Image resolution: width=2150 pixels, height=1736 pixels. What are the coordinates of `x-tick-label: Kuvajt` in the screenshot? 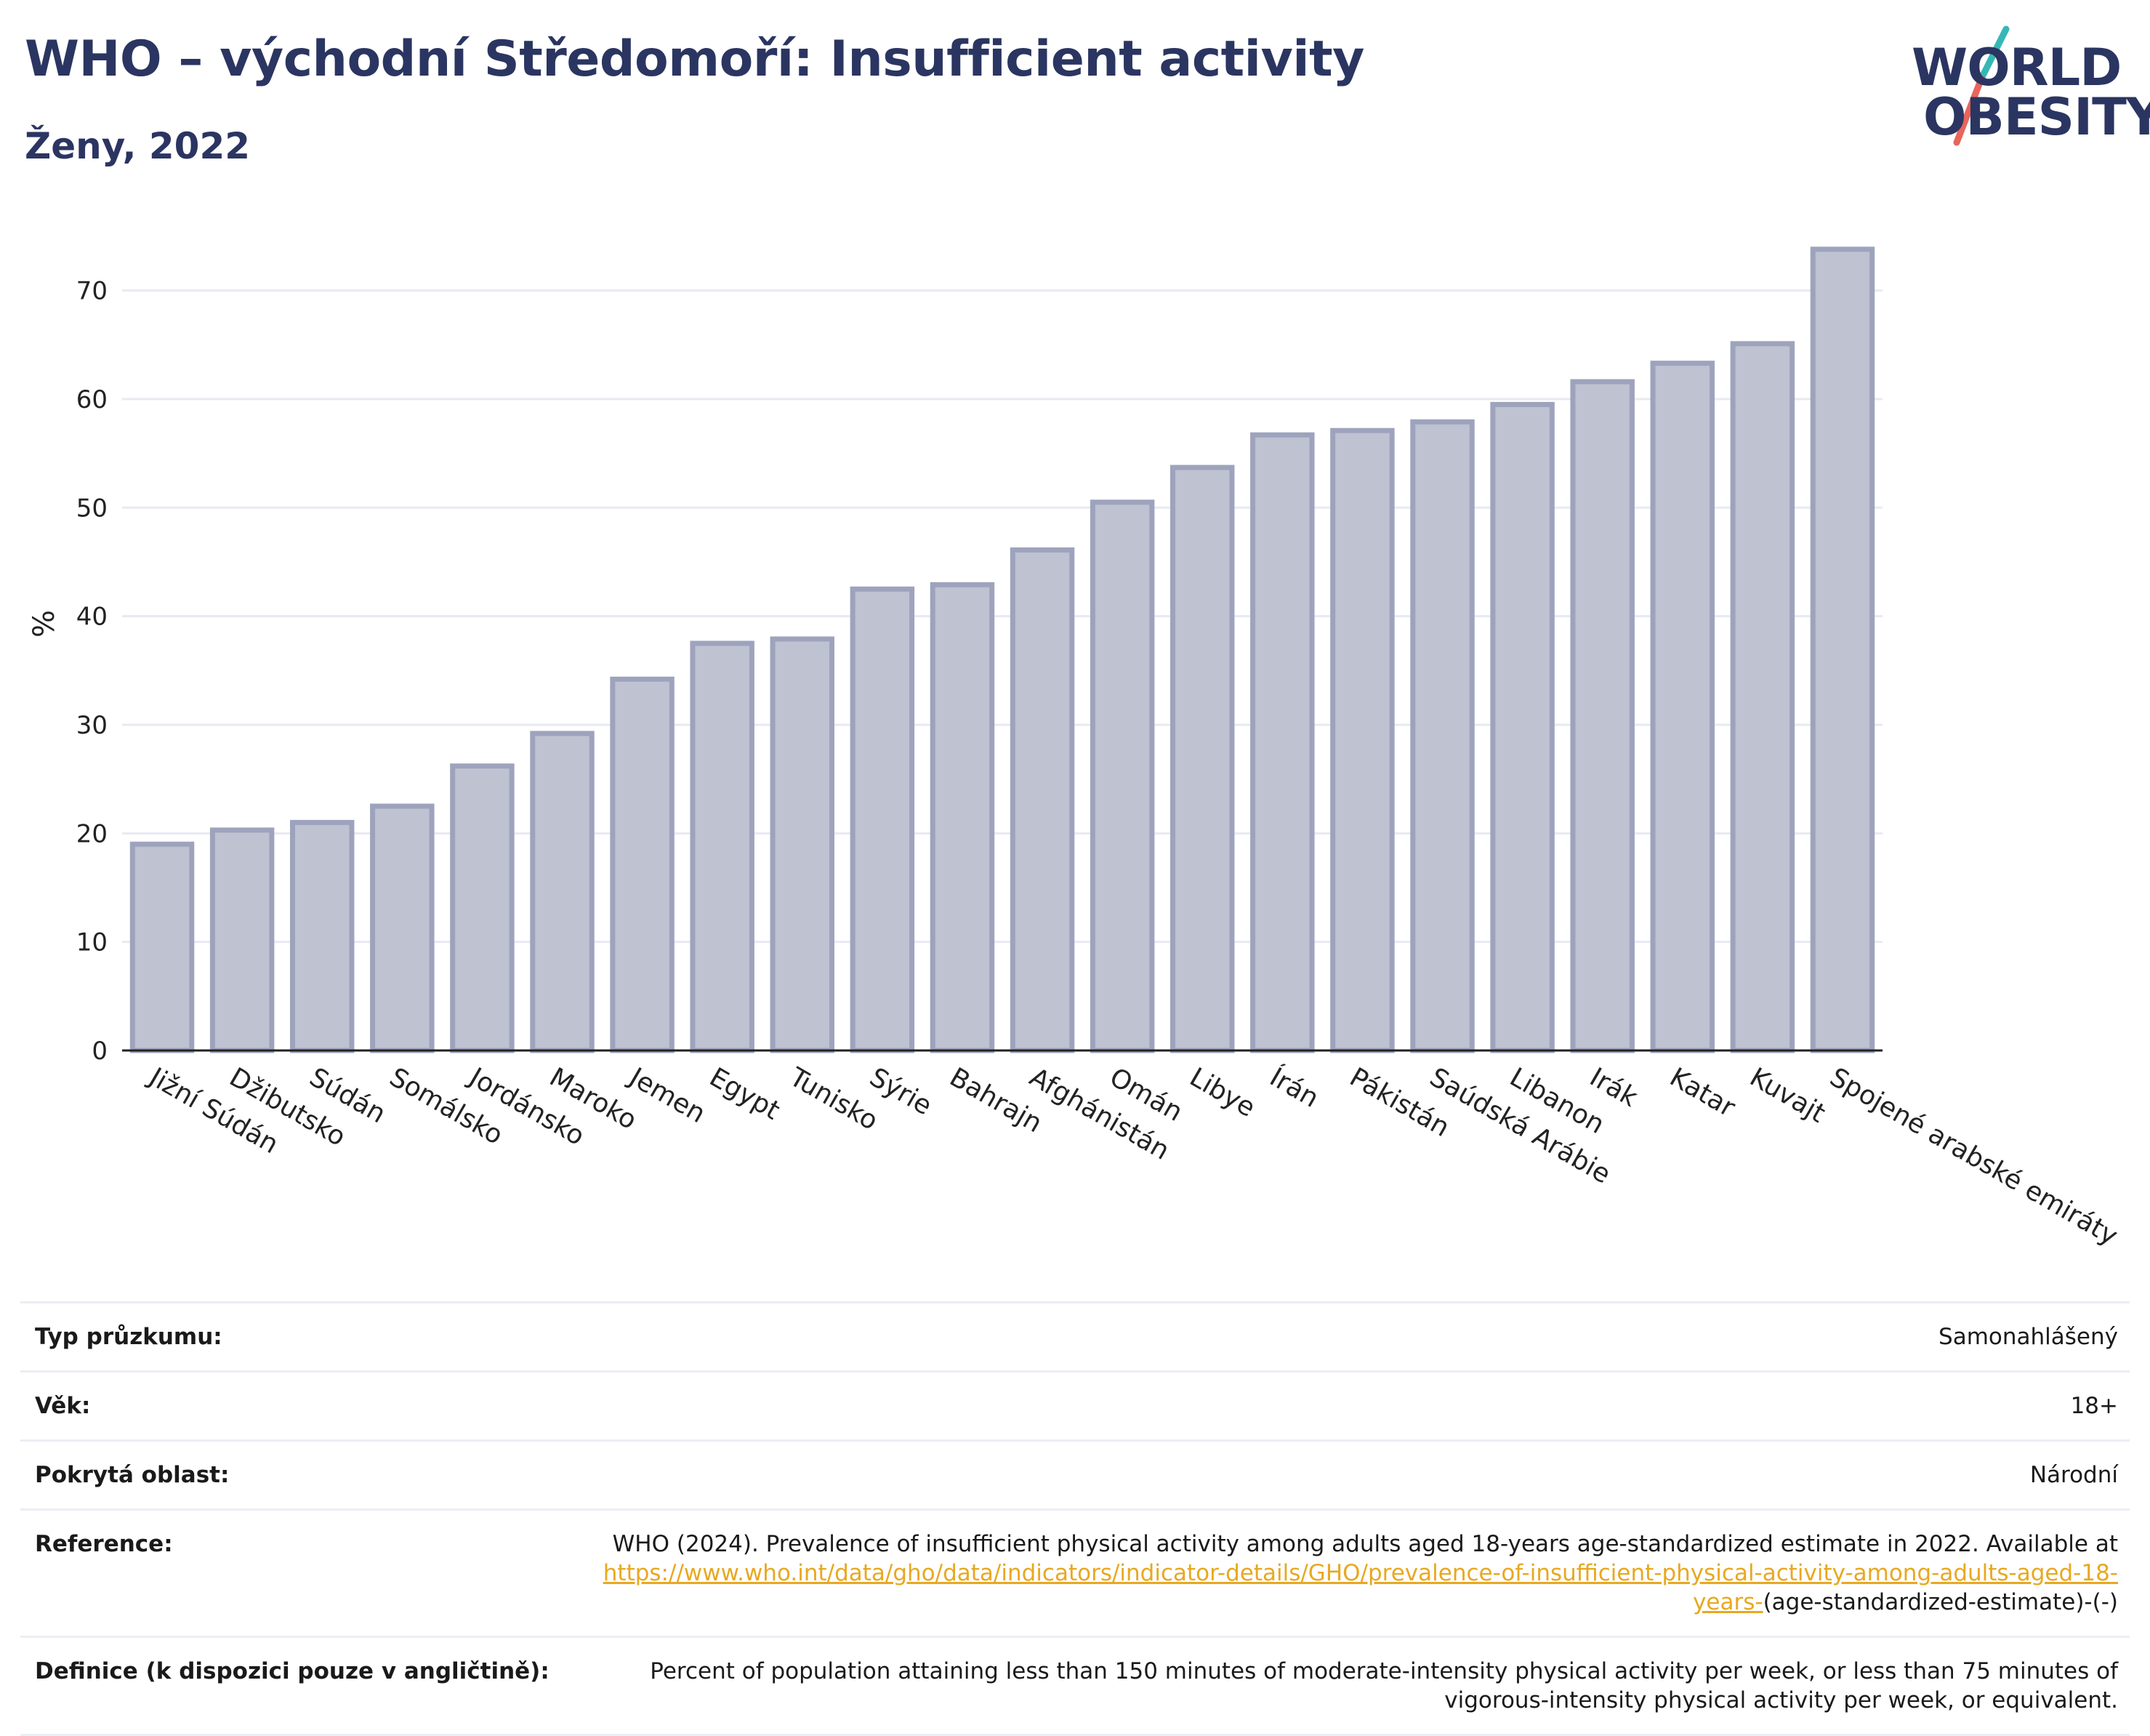 It's located at (1787, 1095).